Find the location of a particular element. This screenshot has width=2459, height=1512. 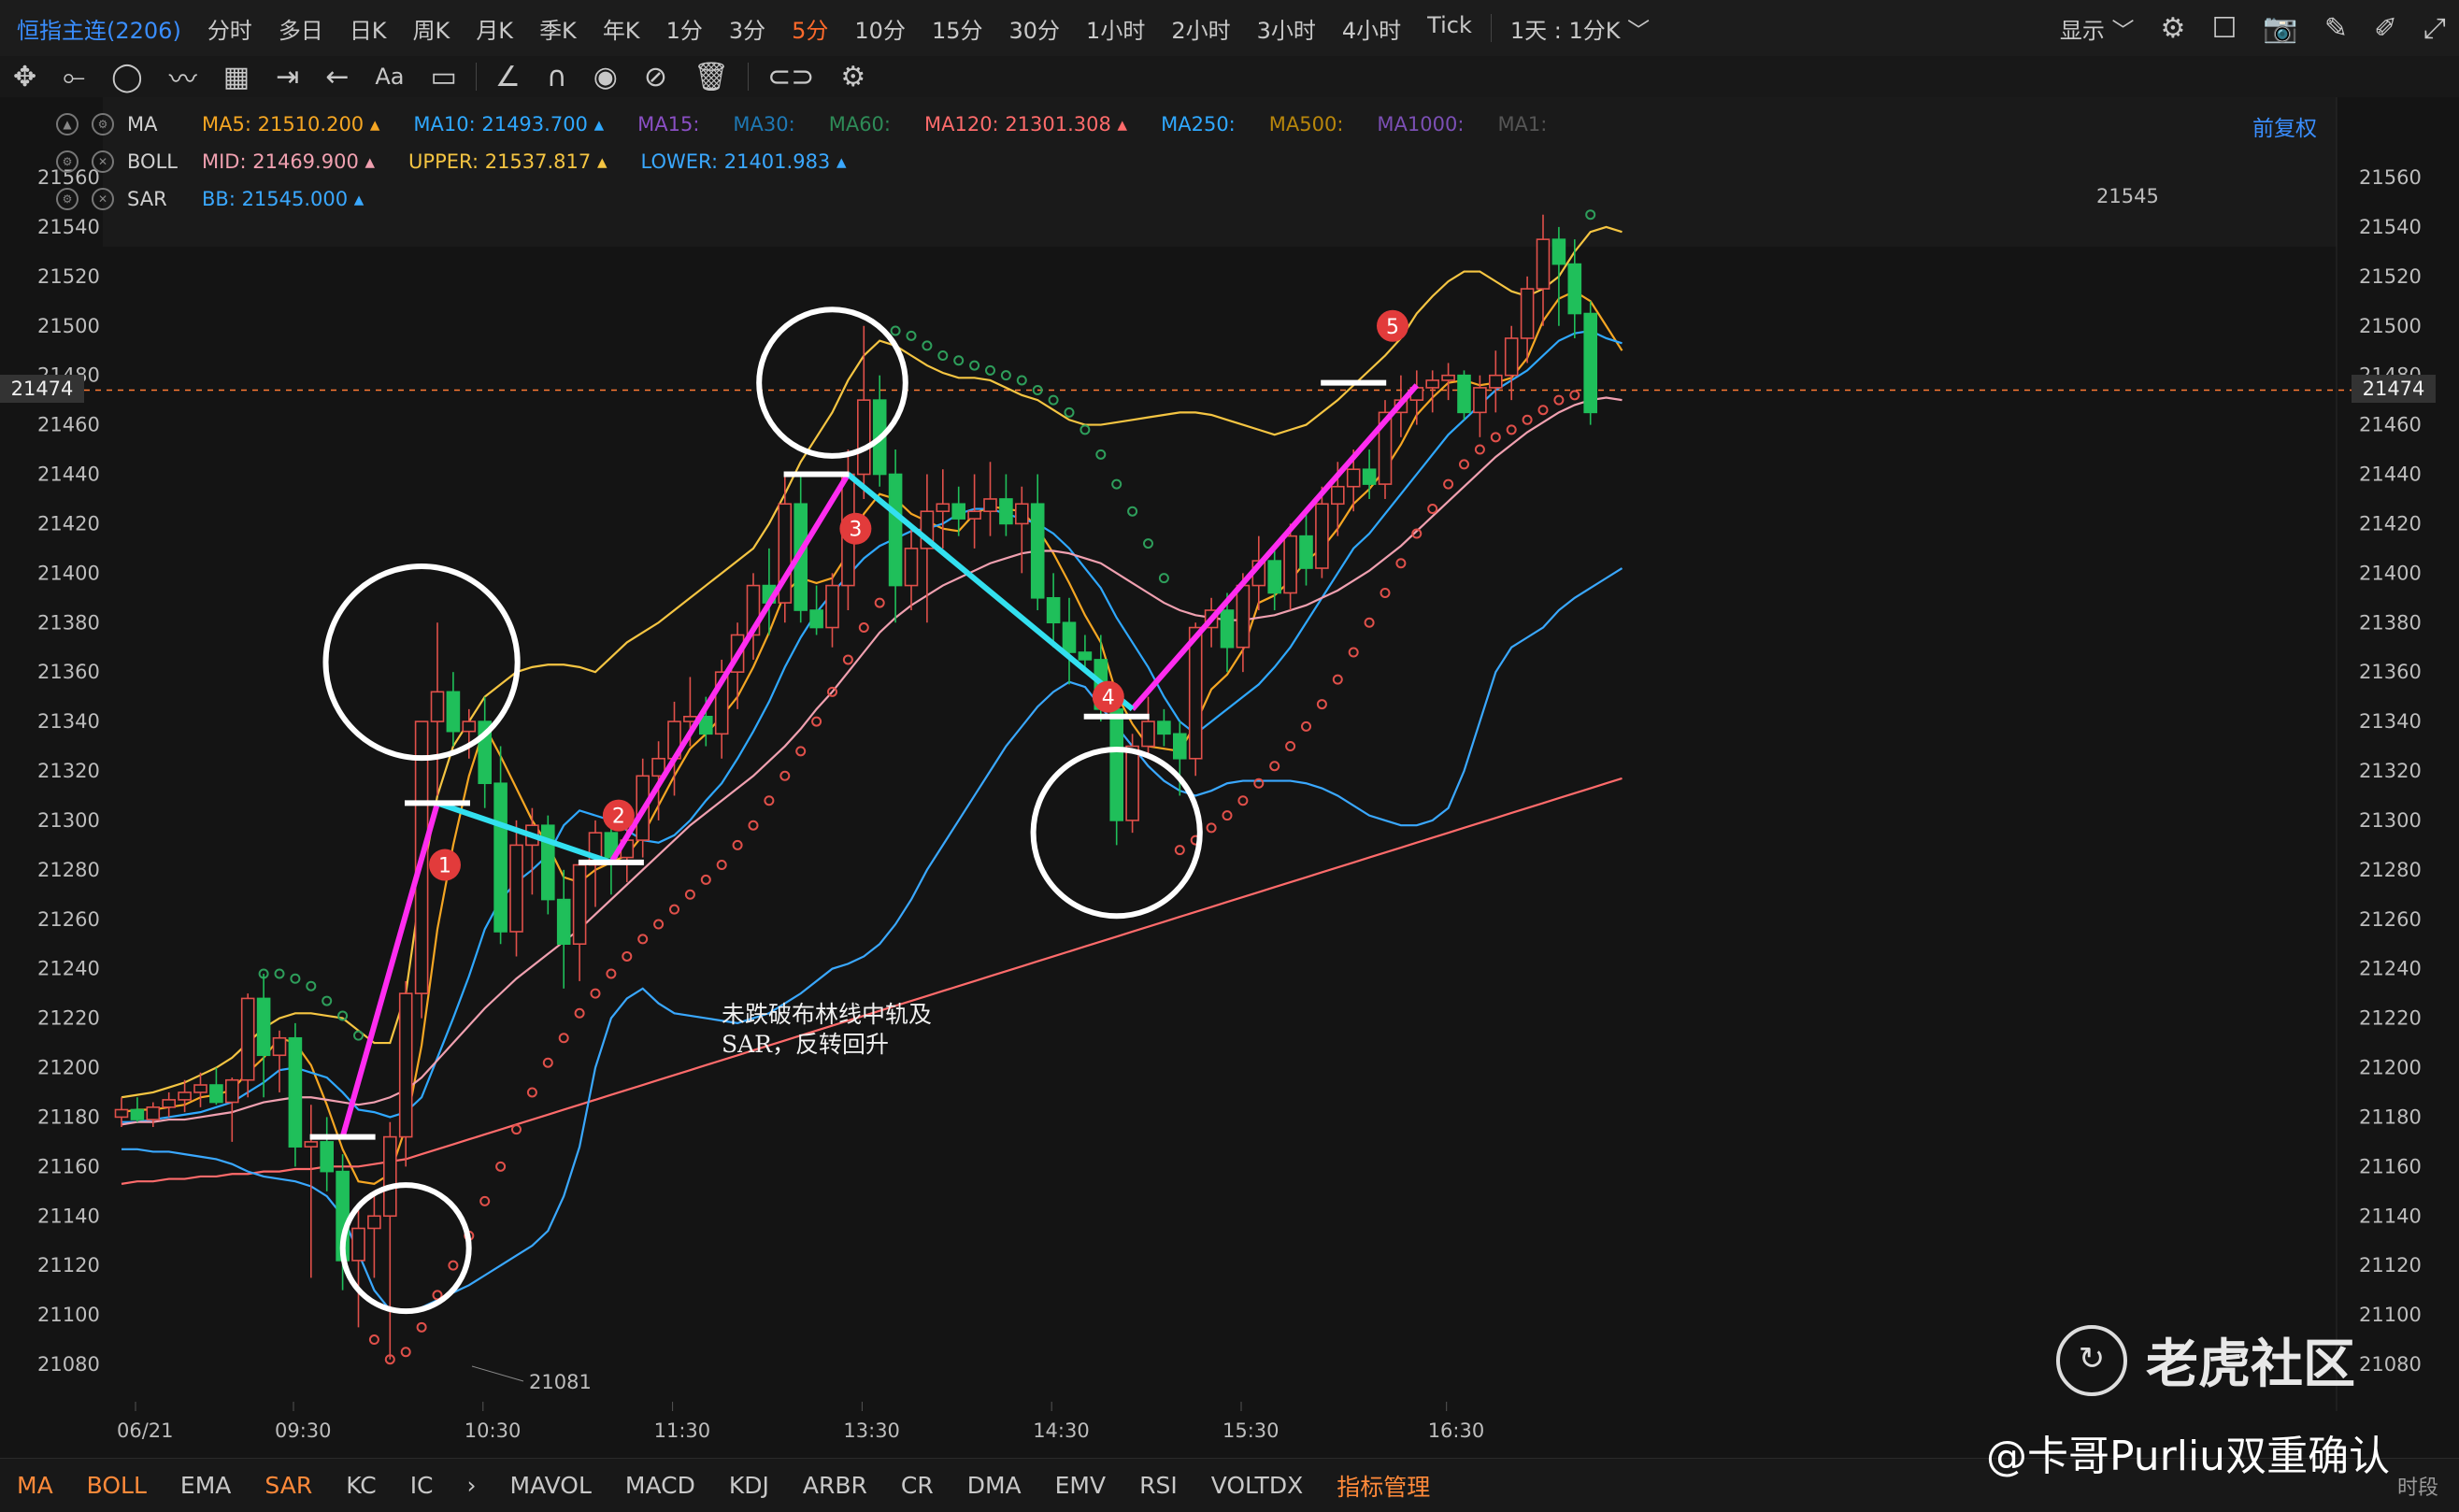

period-tab: 3小时 is located at coordinates (1286, 30).